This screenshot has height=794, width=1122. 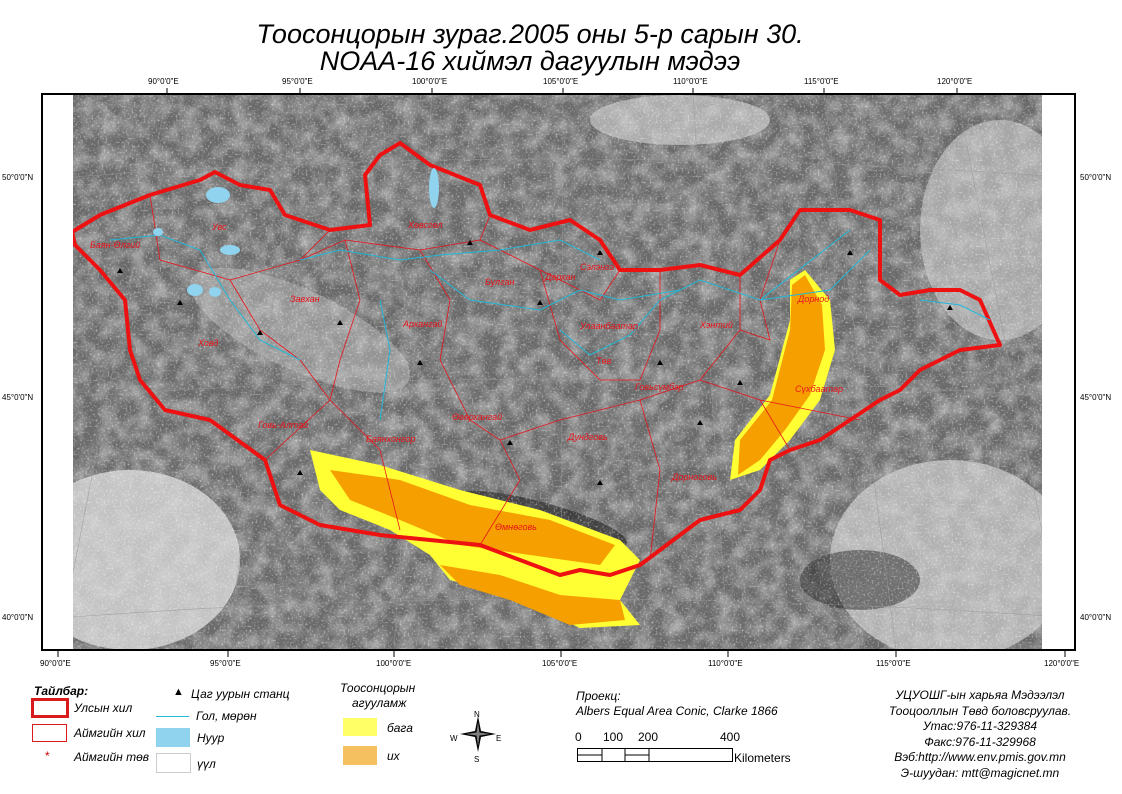 What do you see at coordinates (178, 692) in the screenshot?
I see `station-icon: ▲` at bounding box center [178, 692].